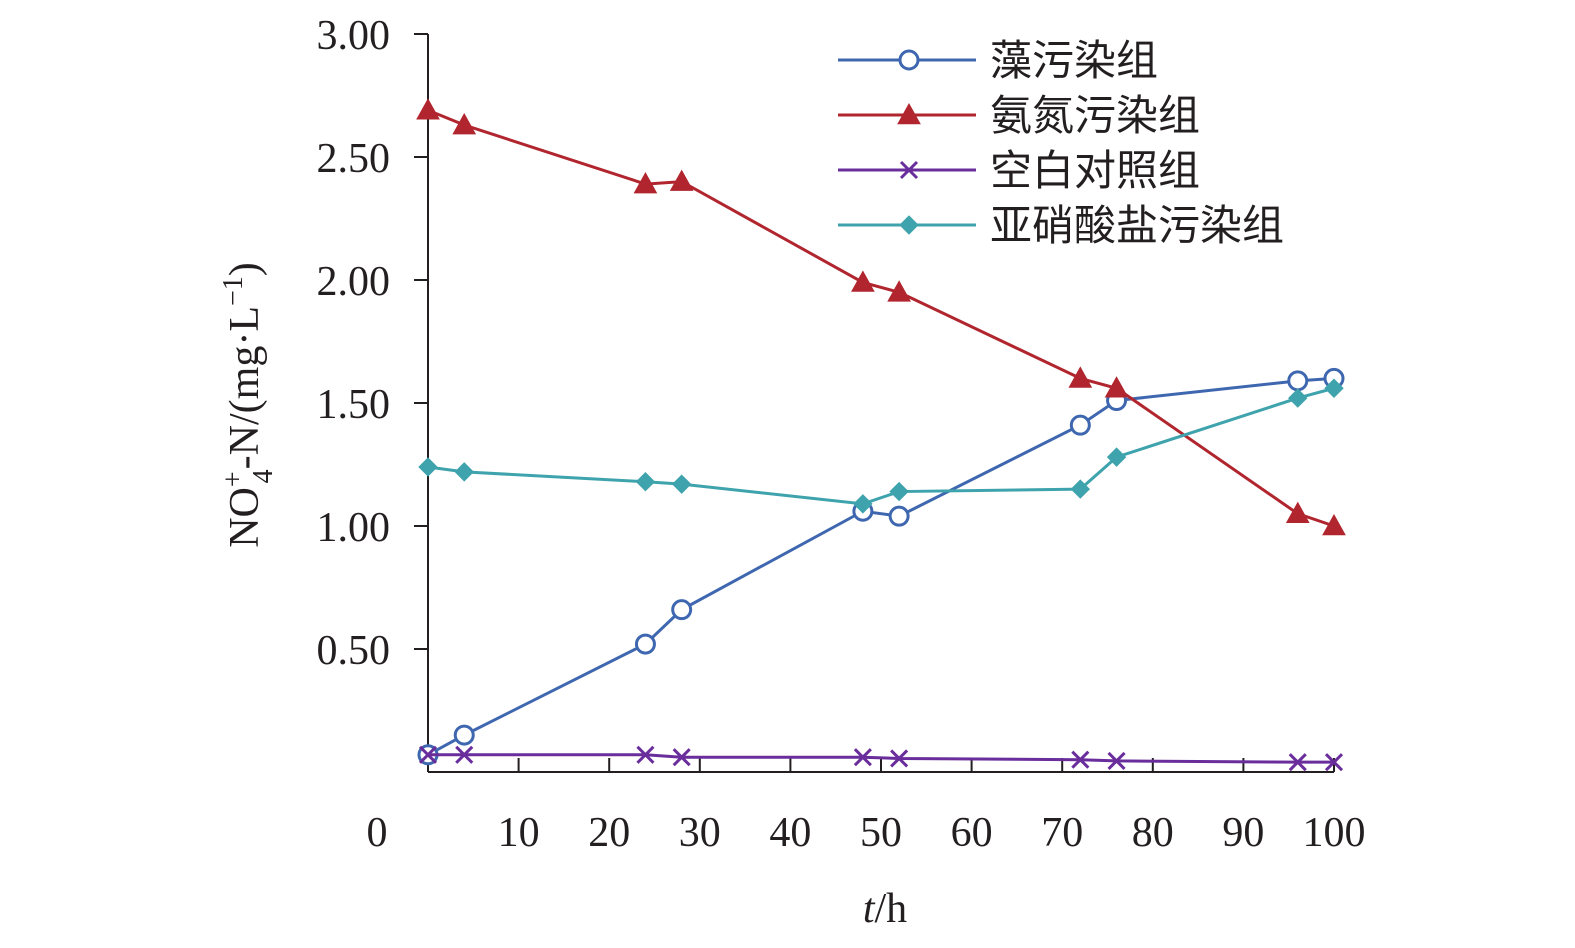  Describe the element at coordinates (354, 528) in the screenshot. I see `y-tick-label: 1.00` at that location.